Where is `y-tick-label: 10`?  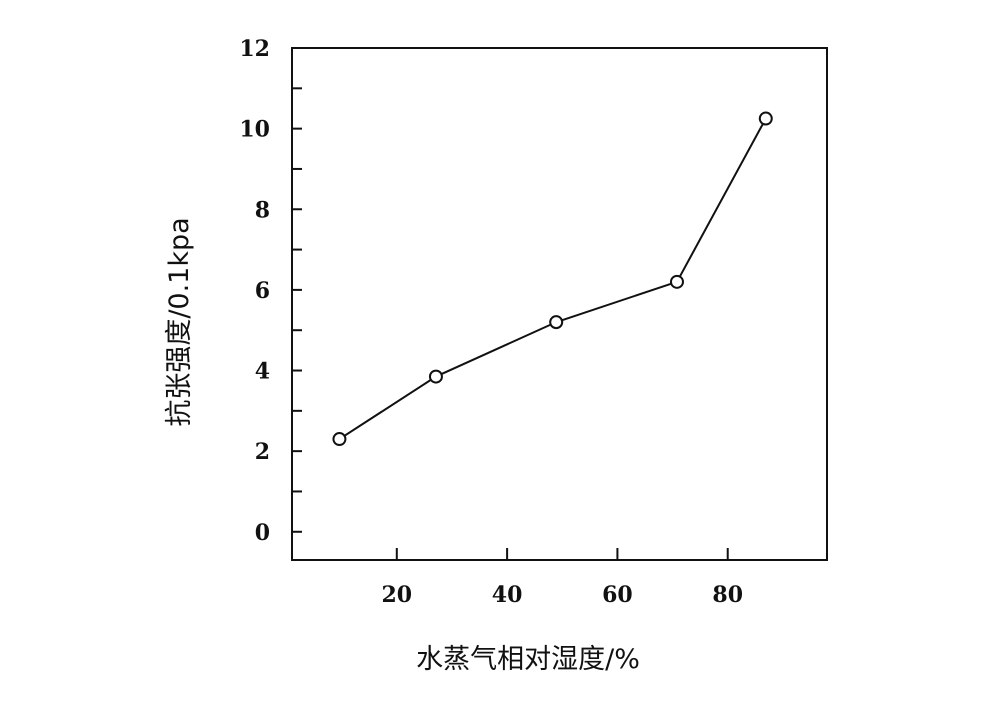 y-tick-label: 10 is located at coordinates (254, 130).